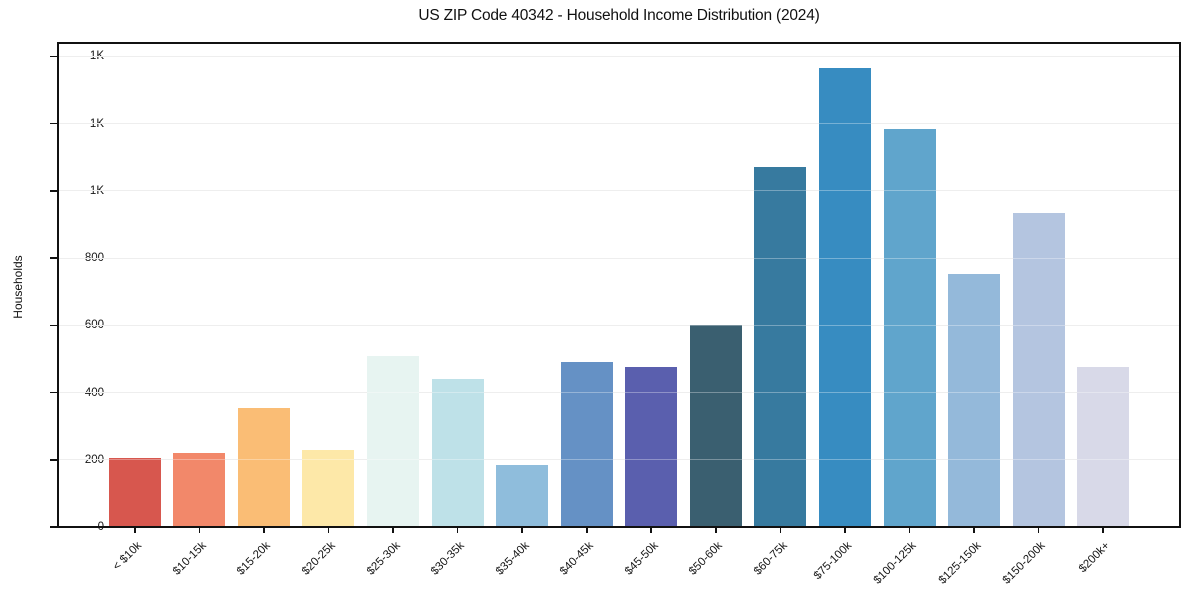 The width and height of the screenshot is (1189, 590). I want to click on bar-10k, so click(134, 492).